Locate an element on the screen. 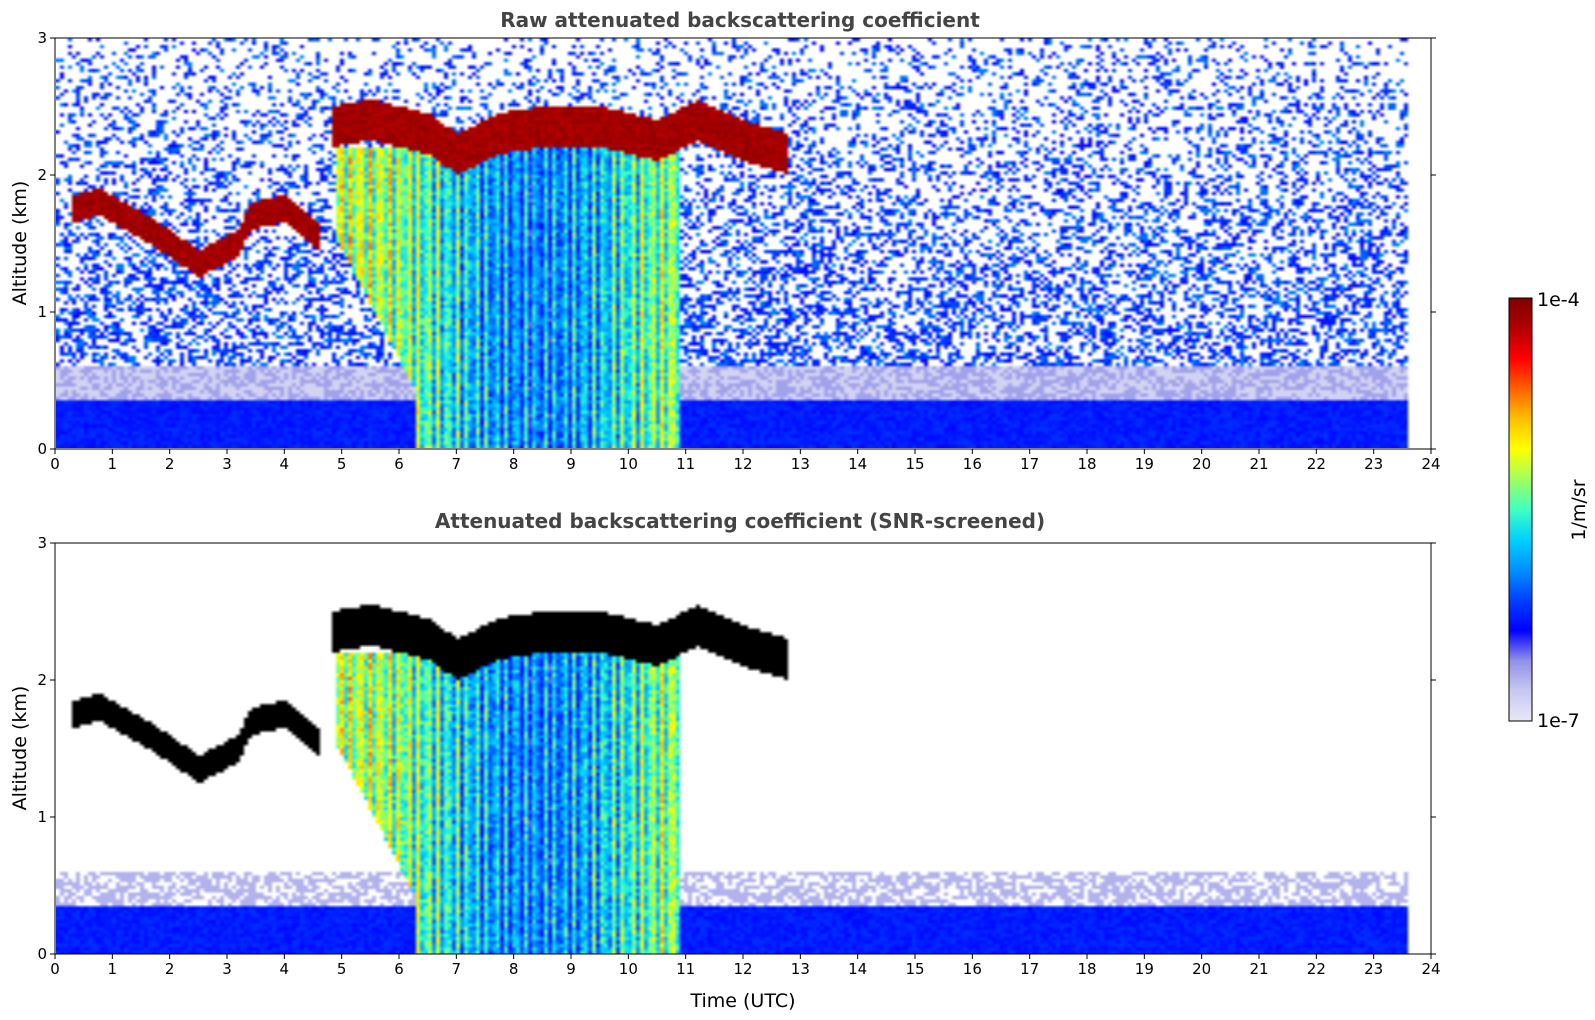  colorbar: 1e-4 1e-7 1/m/sr is located at coordinates (1549, 510).